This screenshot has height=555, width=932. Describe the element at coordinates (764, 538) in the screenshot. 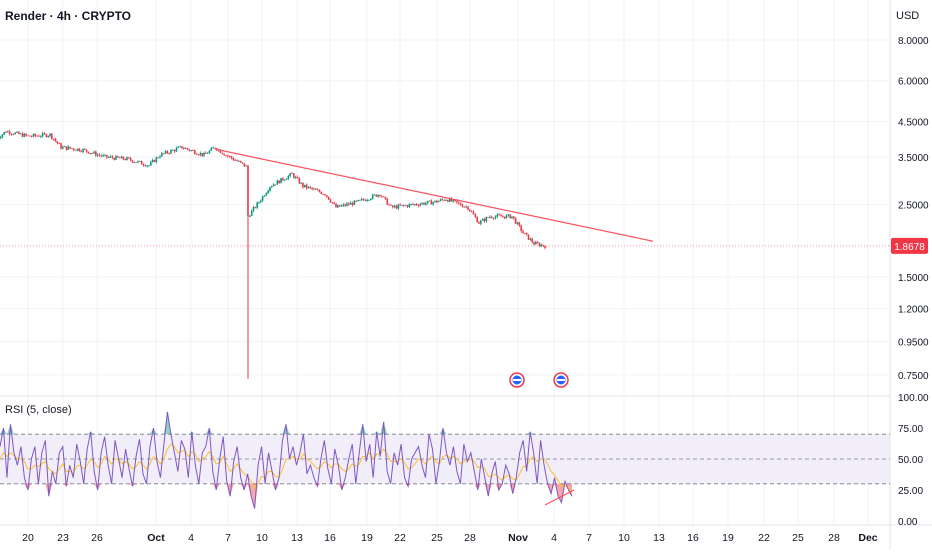

I see `x-tick-label: 22` at that location.